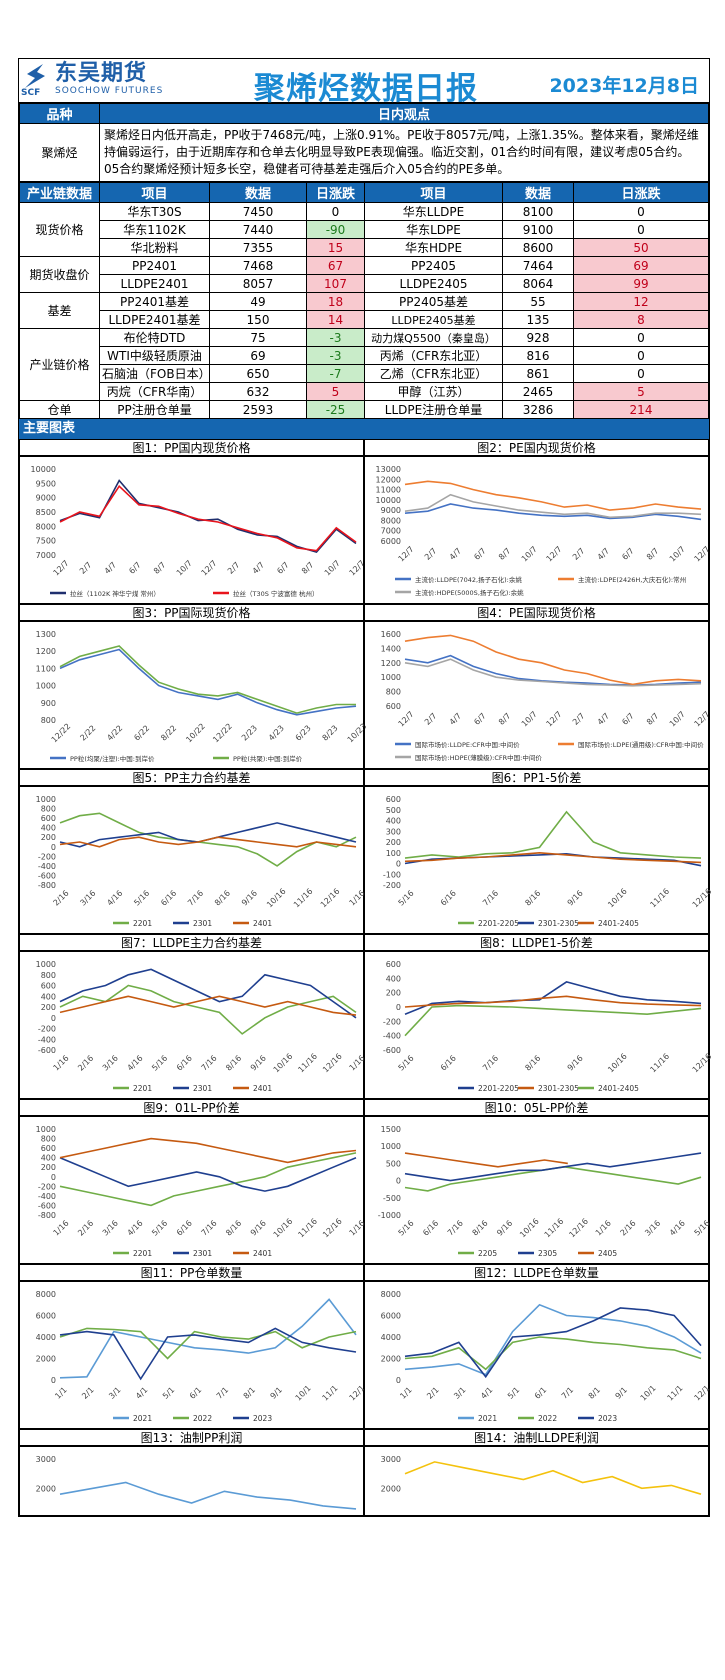 The height and width of the screenshot is (1680, 725). What do you see at coordinates (487, 1418) in the screenshot?
I see `legend-label: 2021` at bounding box center [487, 1418].